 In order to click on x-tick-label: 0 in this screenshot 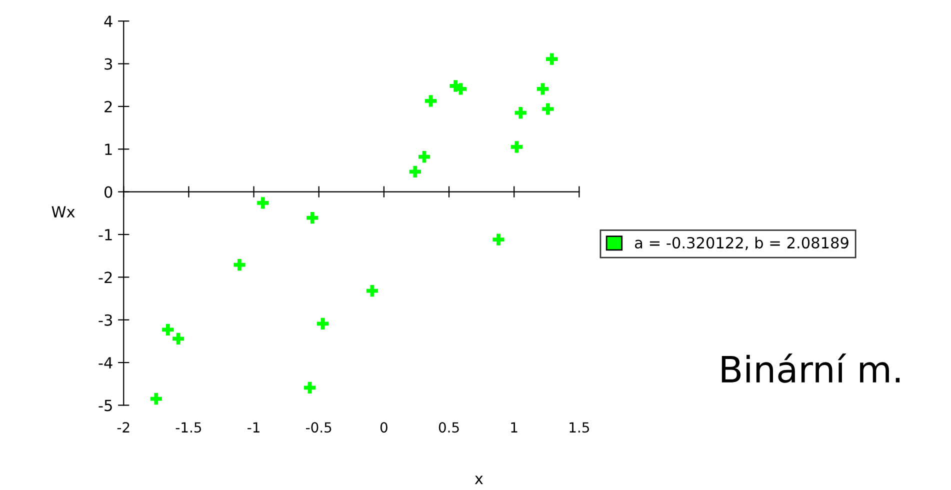, I will do `click(384, 427)`.